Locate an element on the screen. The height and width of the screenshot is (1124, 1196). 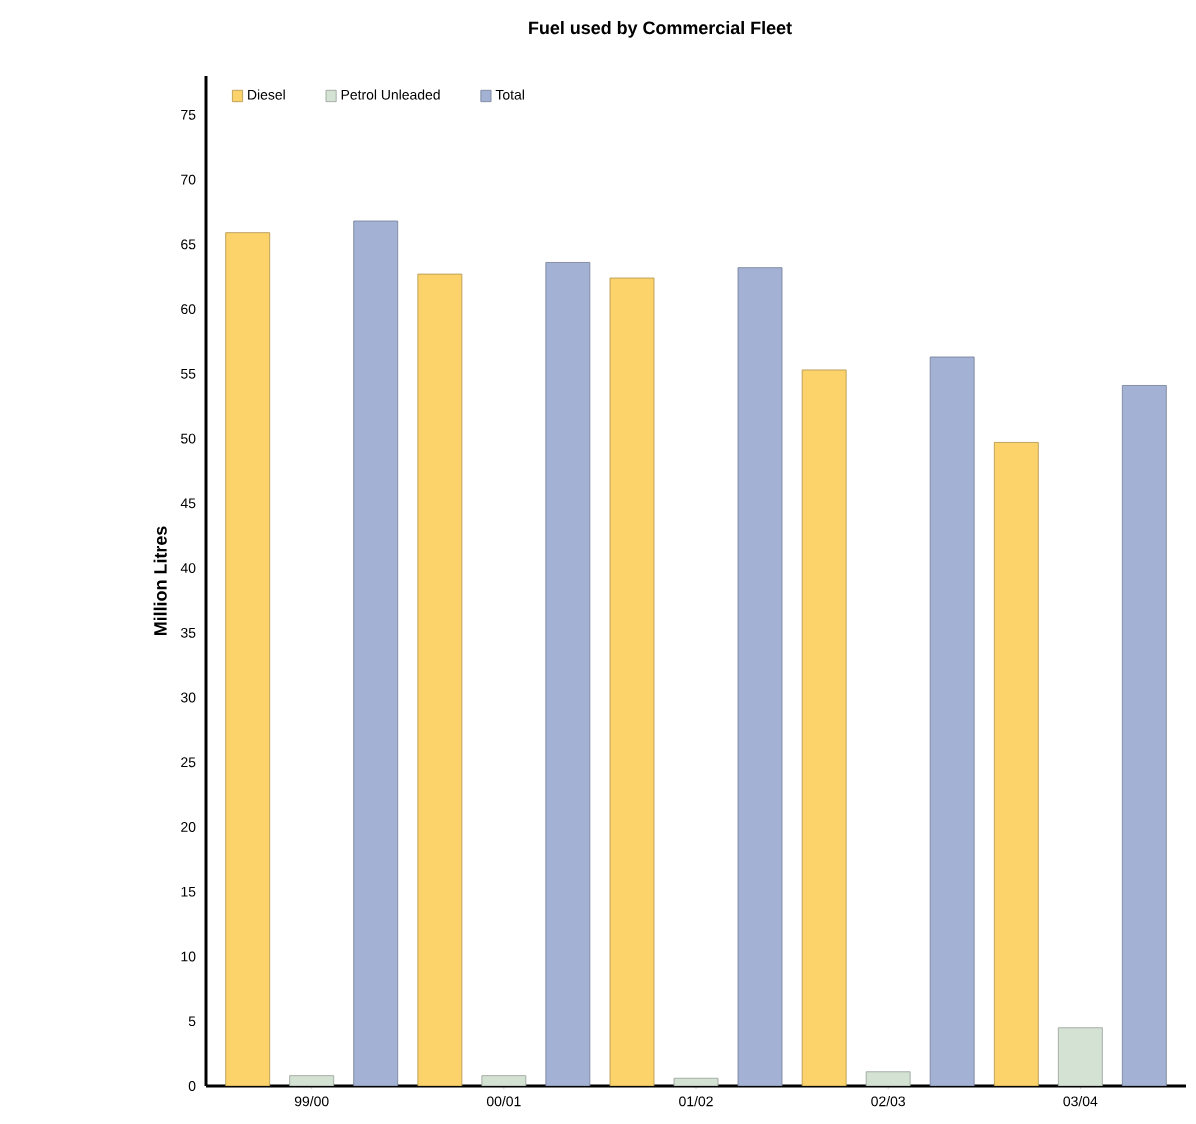
y-axis-title: Million Litres is located at coordinates (160, 581).